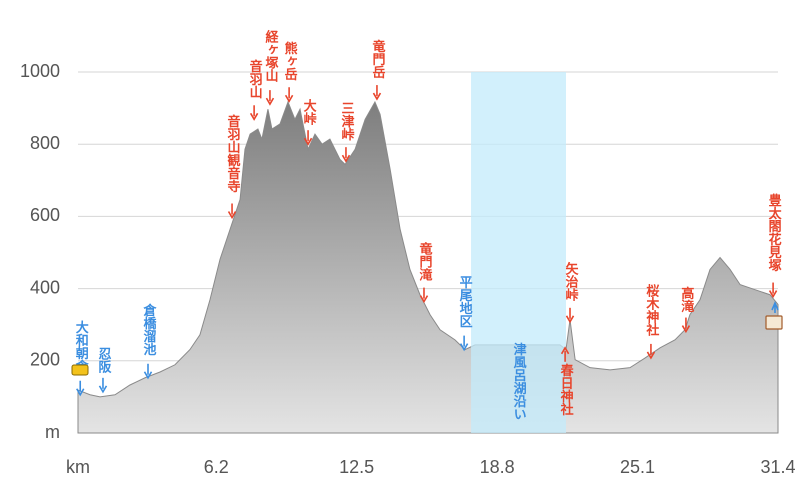  Describe the element at coordinates (465, 302) in the screenshot. I see `annotation-label: 平尾地区` at that location.